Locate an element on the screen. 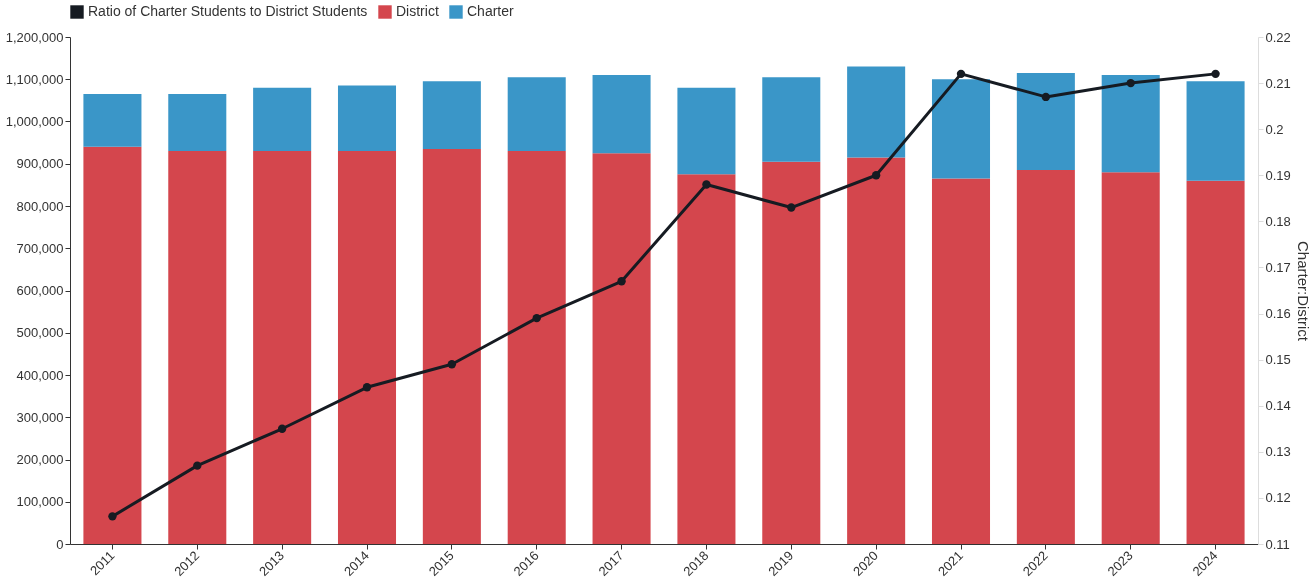 Image resolution: width=1315 pixels, height=584 pixels. y2-tick-label: 0.22 is located at coordinates (1278, 37).